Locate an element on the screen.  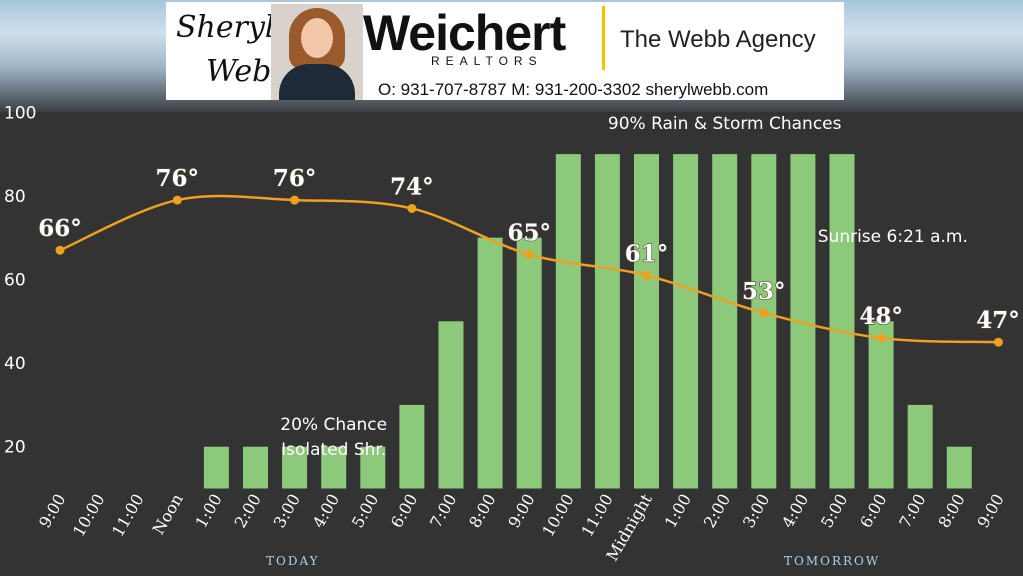
today-label: TODAY is located at coordinates (293, 561).